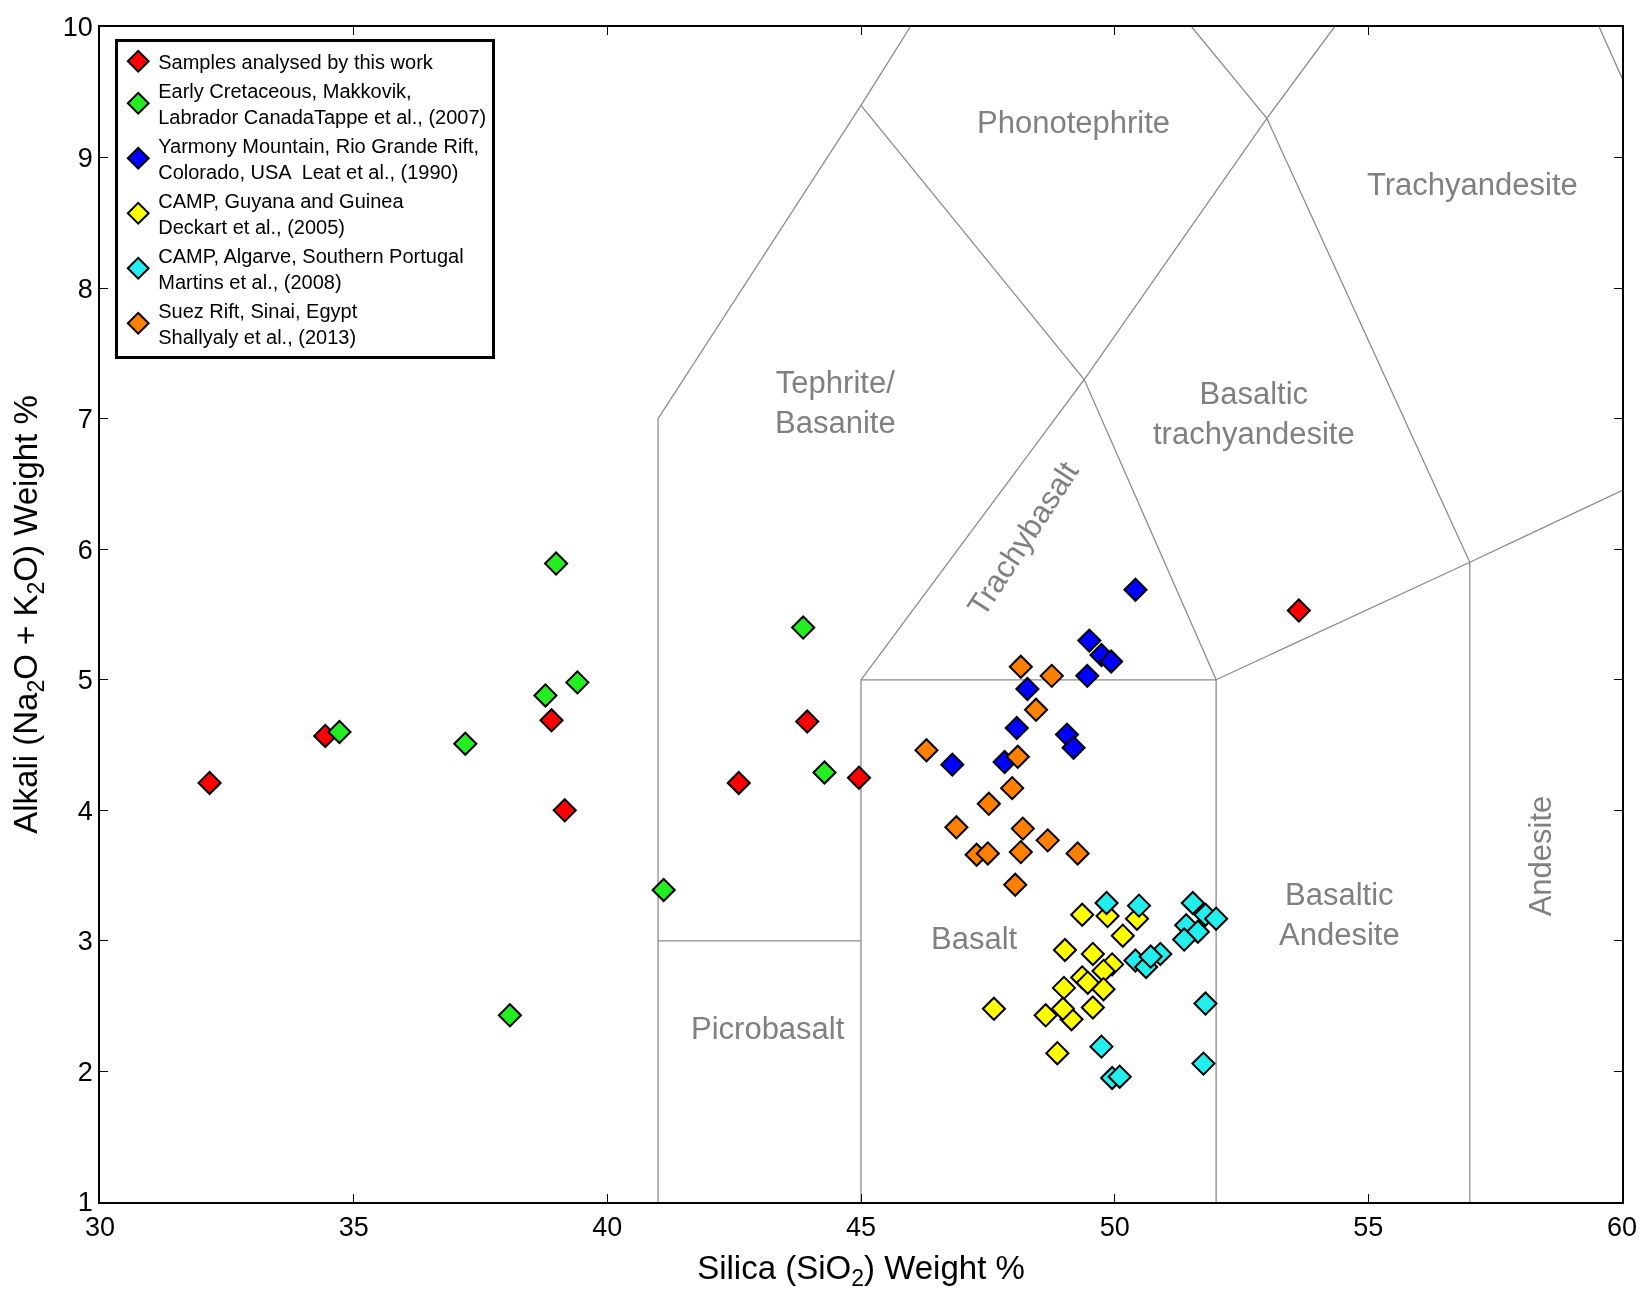 This screenshot has width=1652, height=1302. Describe the element at coordinates (85, 680) in the screenshot. I see `y-tick-label: 5` at that location.